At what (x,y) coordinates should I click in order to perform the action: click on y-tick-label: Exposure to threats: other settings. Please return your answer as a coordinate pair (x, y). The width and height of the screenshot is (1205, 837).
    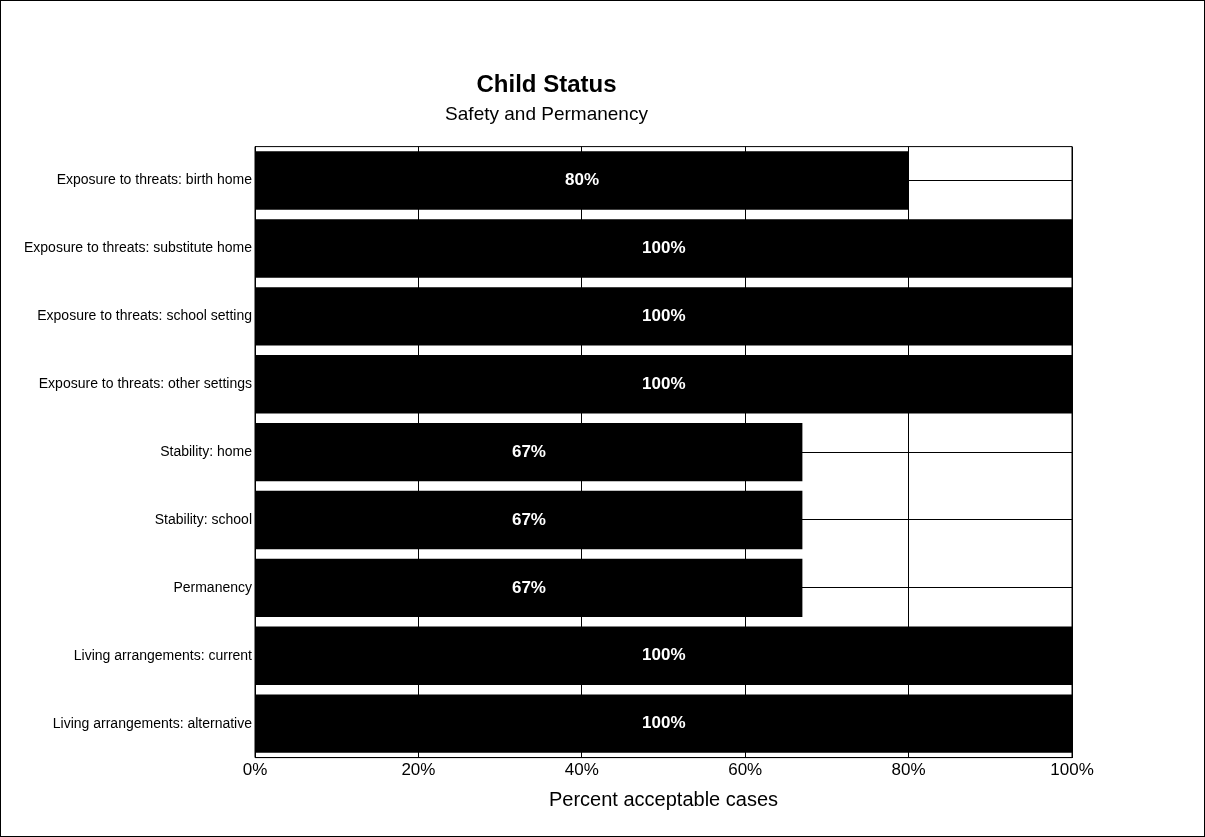
    Looking at the image, I should click on (145, 383).